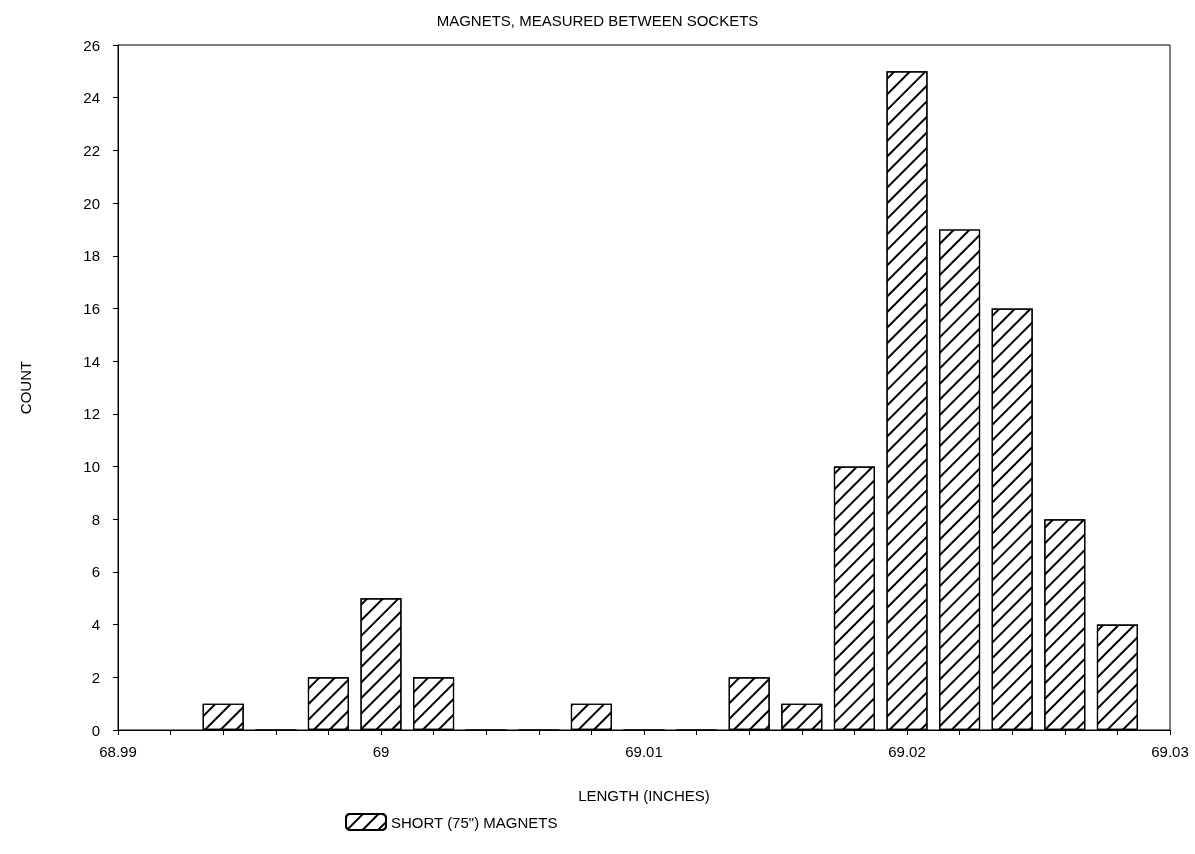  Describe the element at coordinates (91, 414) in the screenshot. I see `y-tick-label: 12` at that location.